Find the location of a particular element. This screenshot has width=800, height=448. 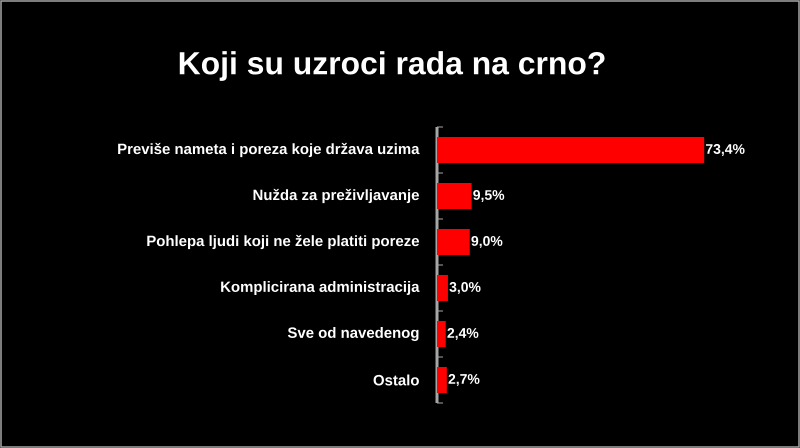

y-tick-label: Pohlepa ljudi koji ne žele platiti poreze is located at coordinates (283, 242).